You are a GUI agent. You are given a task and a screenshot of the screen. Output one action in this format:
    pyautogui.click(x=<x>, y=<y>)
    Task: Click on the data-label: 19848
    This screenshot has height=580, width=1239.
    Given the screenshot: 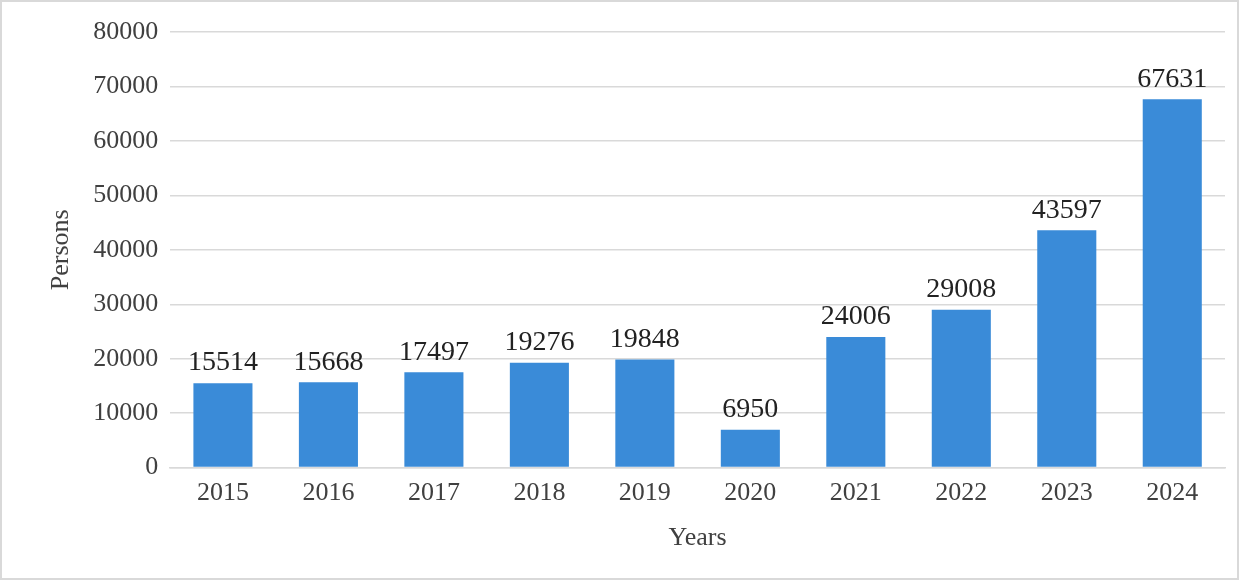 What is the action you would take?
    pyautogui.click(x=644, y=337)
    